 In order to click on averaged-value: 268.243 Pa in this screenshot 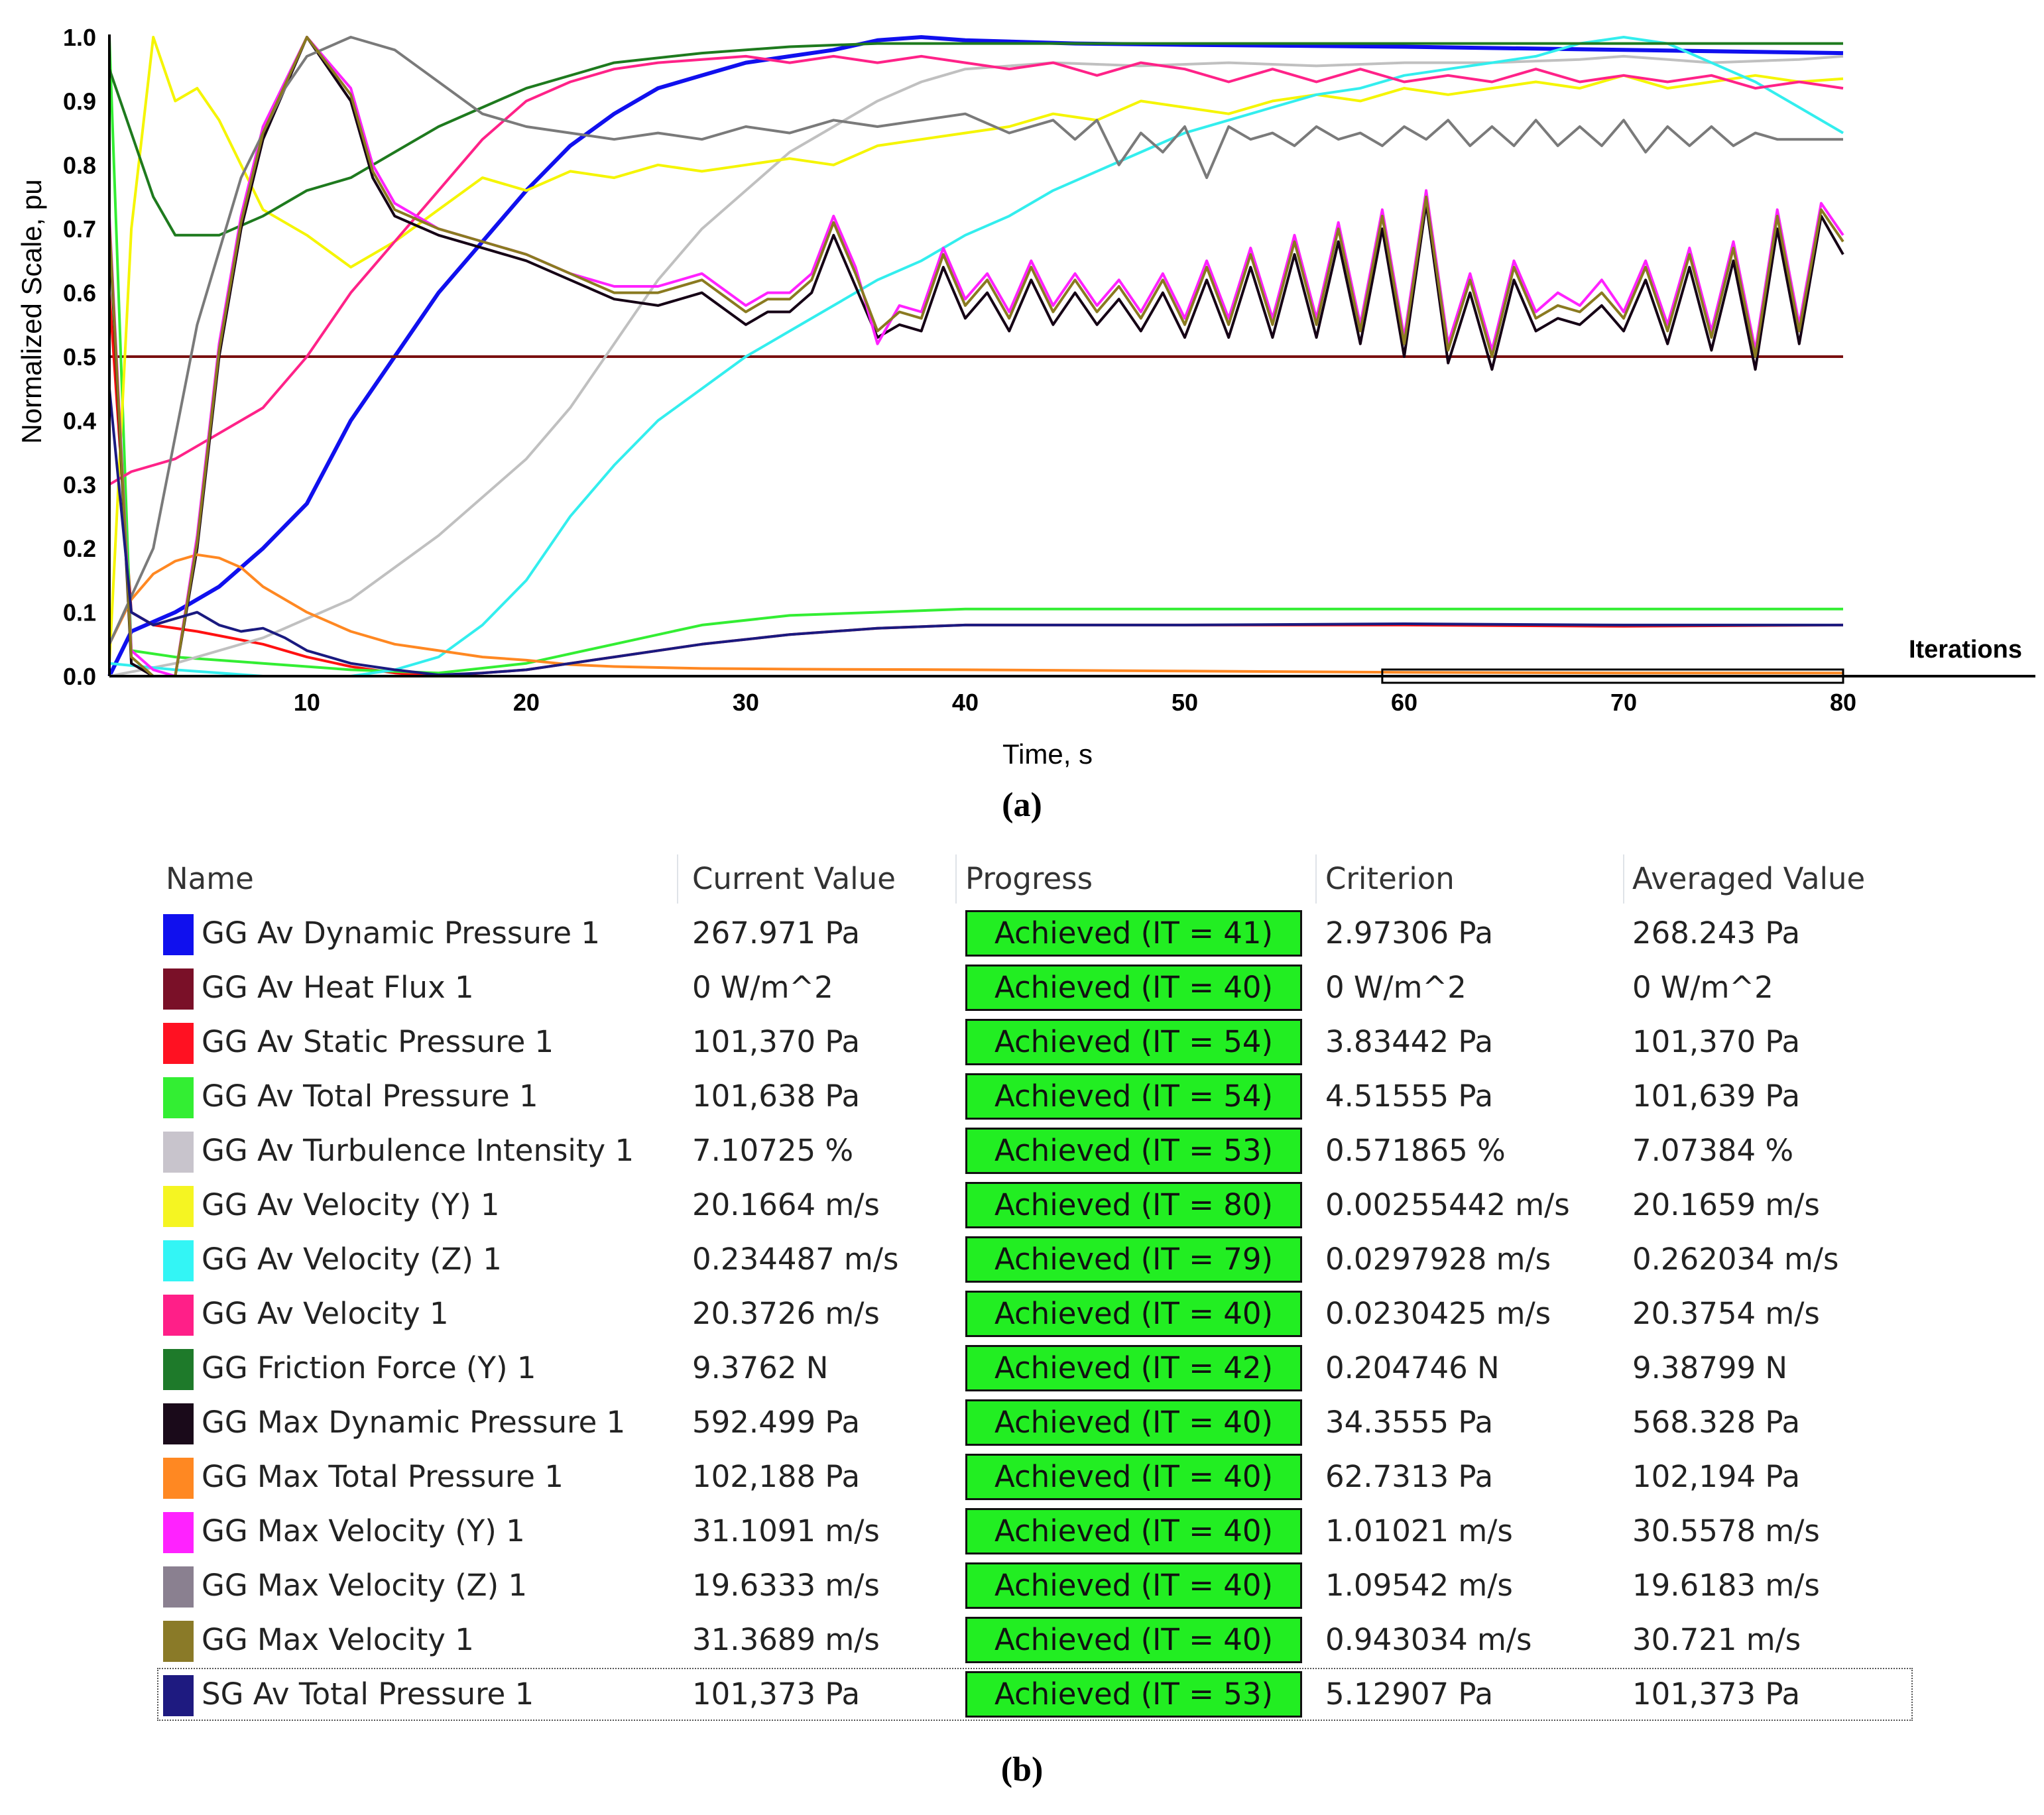, I will do `click(1716, 933)`.